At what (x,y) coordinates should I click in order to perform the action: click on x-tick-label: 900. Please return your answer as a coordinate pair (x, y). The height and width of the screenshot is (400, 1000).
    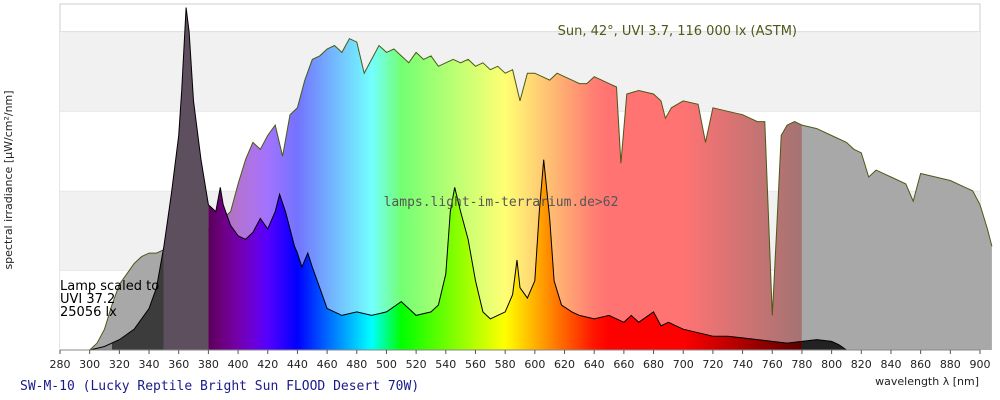
    Looking at the image, I should click on (980, 364).